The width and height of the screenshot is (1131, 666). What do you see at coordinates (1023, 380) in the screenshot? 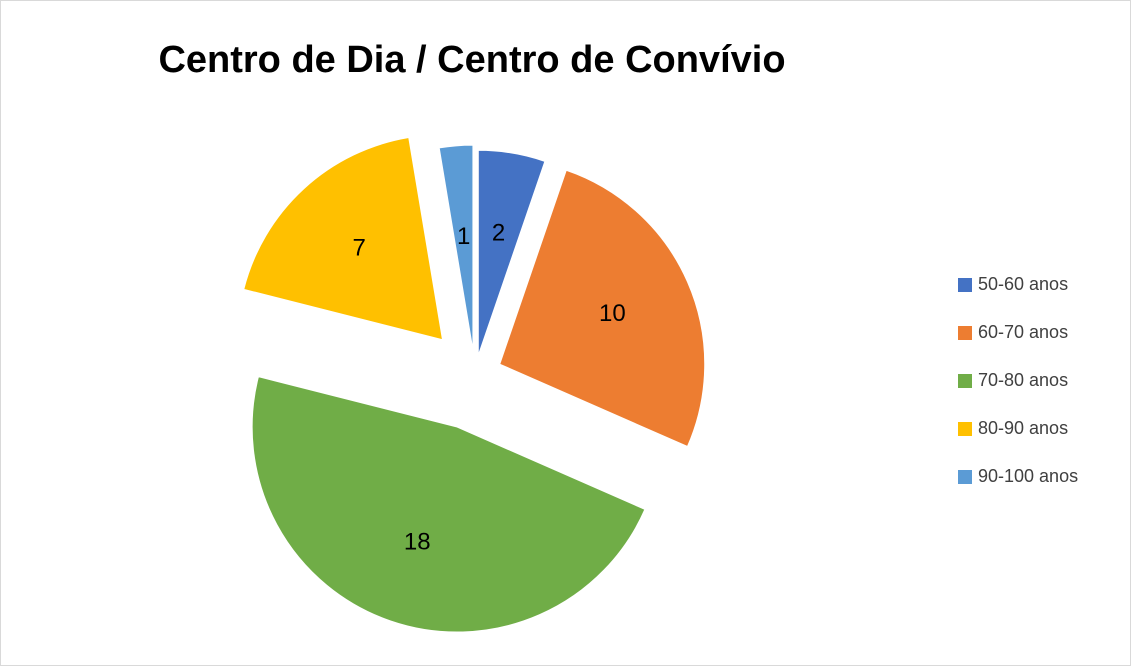
I see `legend-label: 70-80 anos` at bounding box center [1023, 380].